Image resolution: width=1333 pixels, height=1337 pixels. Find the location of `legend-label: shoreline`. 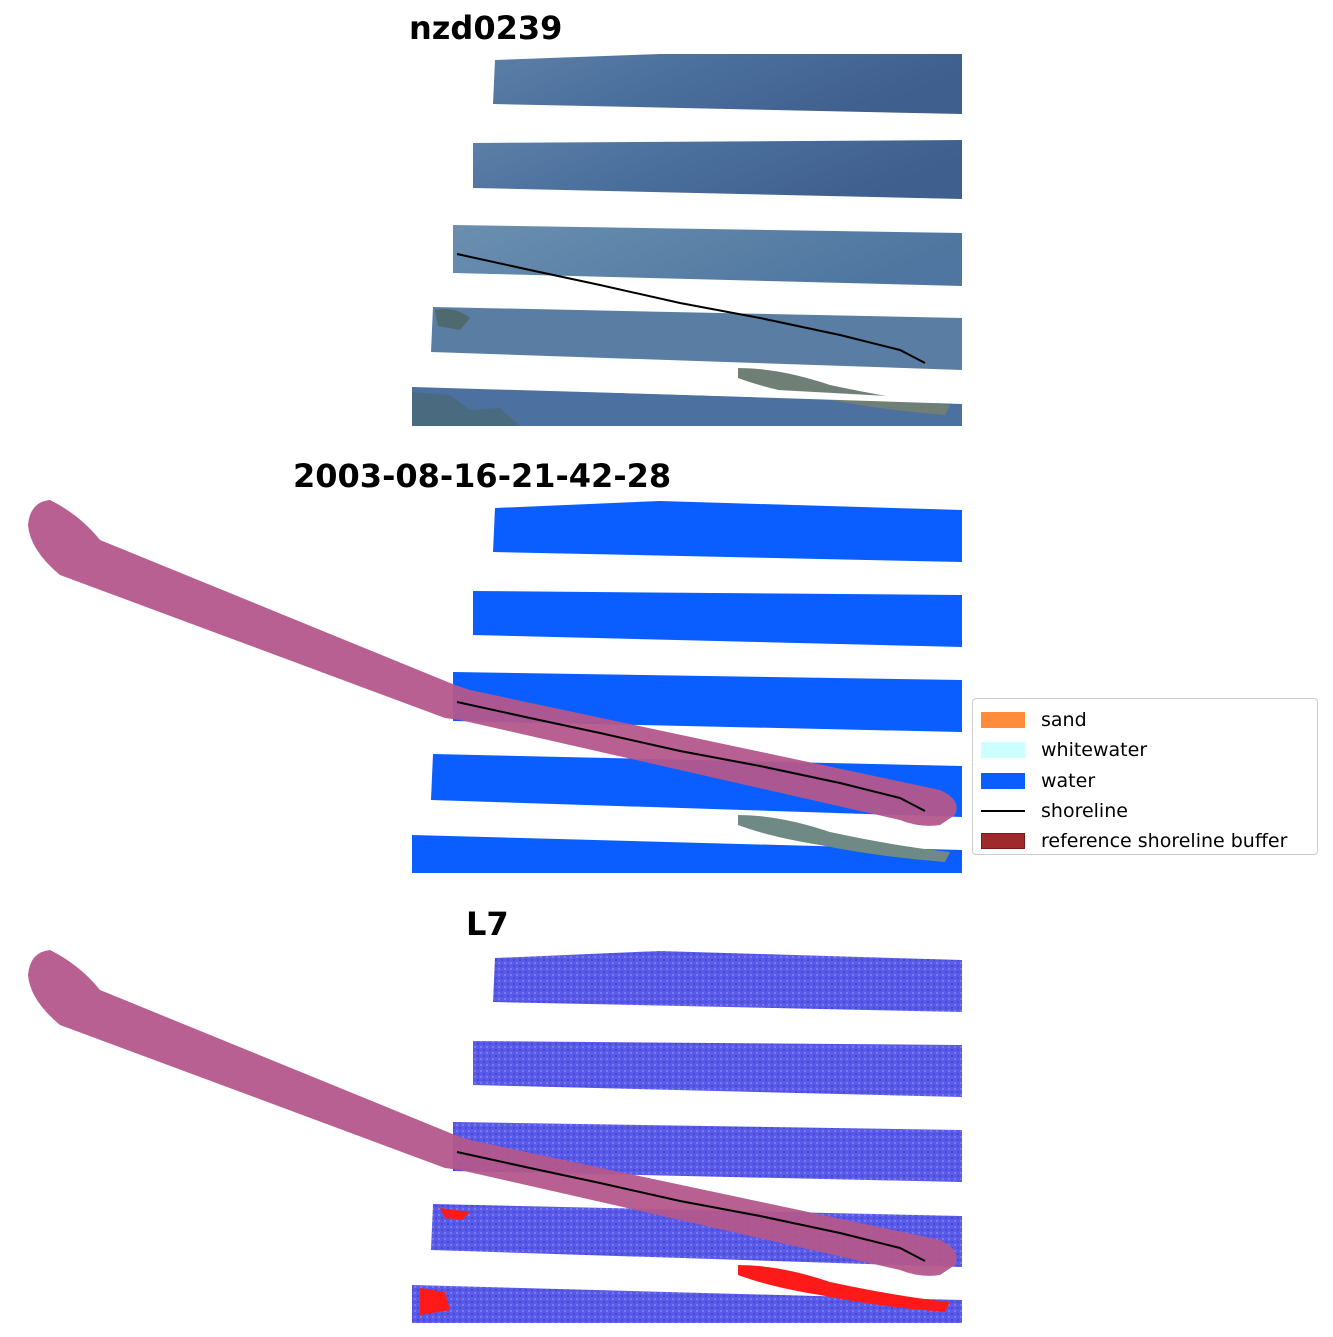

legend-label: shoreline is located at coordinates (1084, 811).